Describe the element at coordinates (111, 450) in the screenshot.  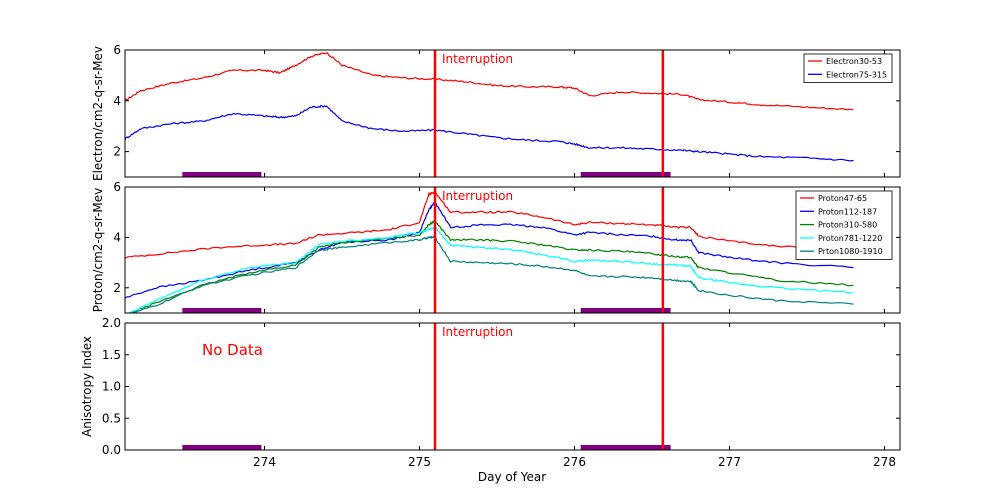
I see `y-tick-label: 0.0` at that location.